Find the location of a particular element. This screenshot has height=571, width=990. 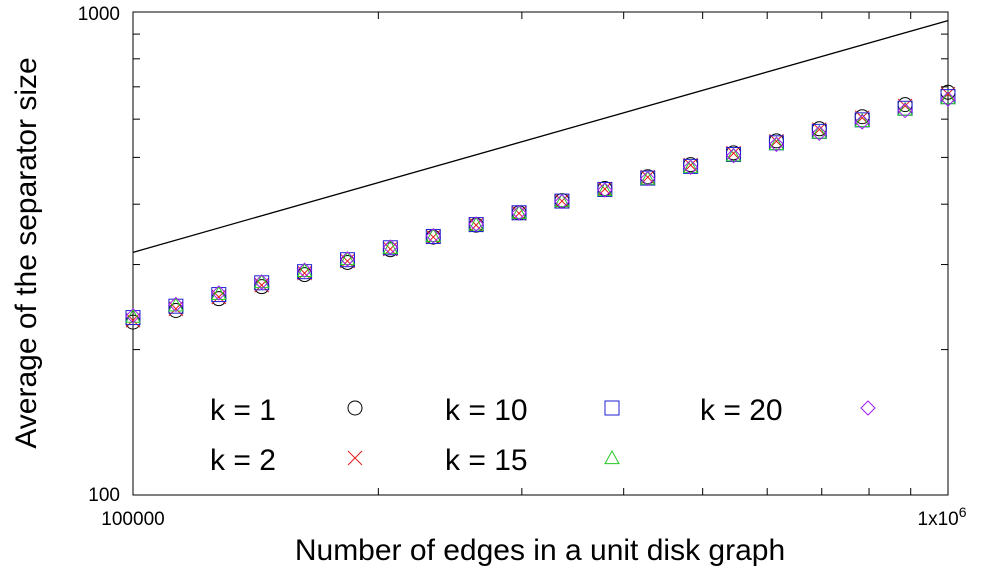

x-tick-label-1e6: 1x10⁶ is located at coordinates (942, 517).